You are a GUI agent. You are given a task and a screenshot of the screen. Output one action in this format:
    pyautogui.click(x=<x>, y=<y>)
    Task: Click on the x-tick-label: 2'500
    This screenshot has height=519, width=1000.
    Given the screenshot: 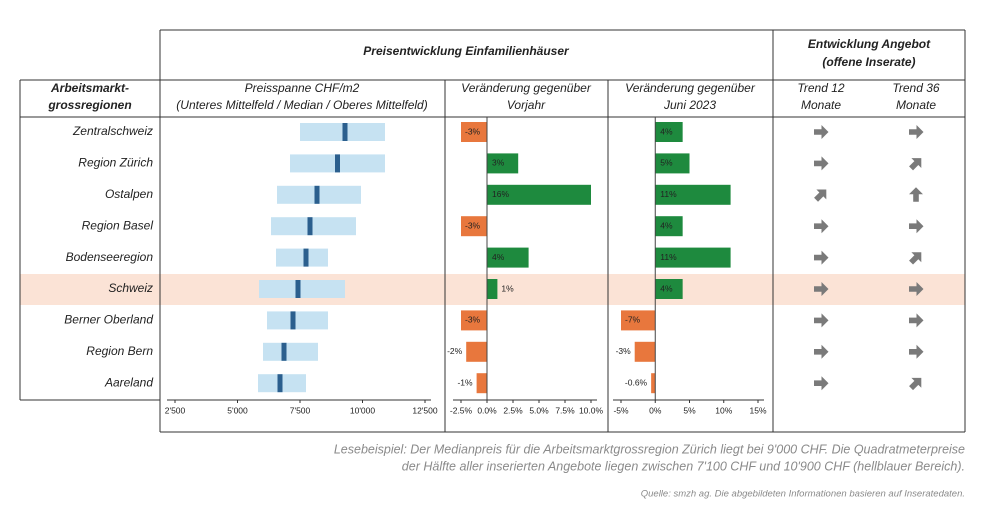 What is the action you would take?
    pyautogui.click(x=175, y=410)
    